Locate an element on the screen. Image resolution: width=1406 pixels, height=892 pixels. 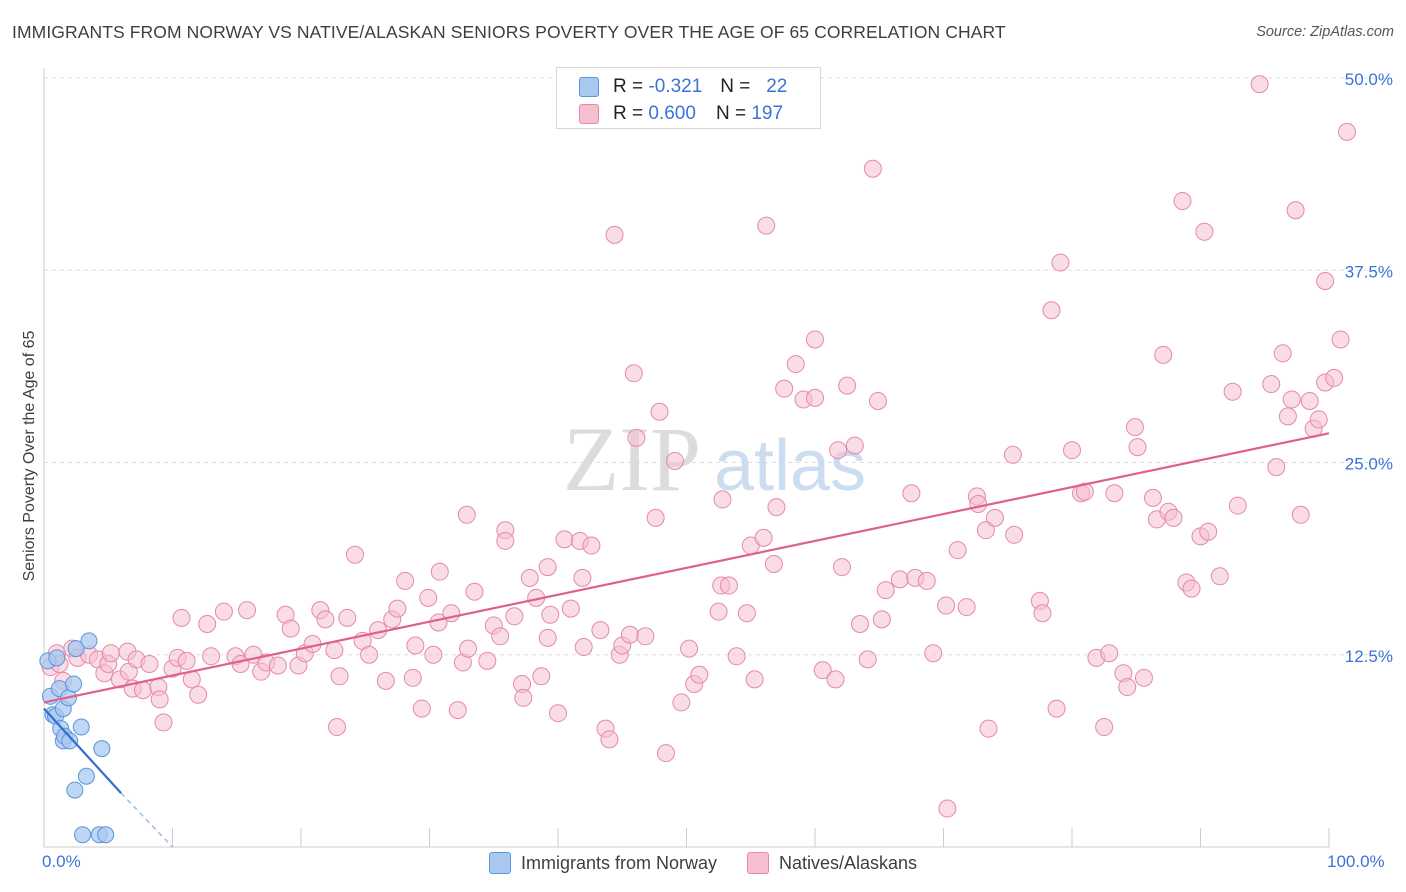
y-tick-label-3: 50.0% is located at coordinates (1369, 79).